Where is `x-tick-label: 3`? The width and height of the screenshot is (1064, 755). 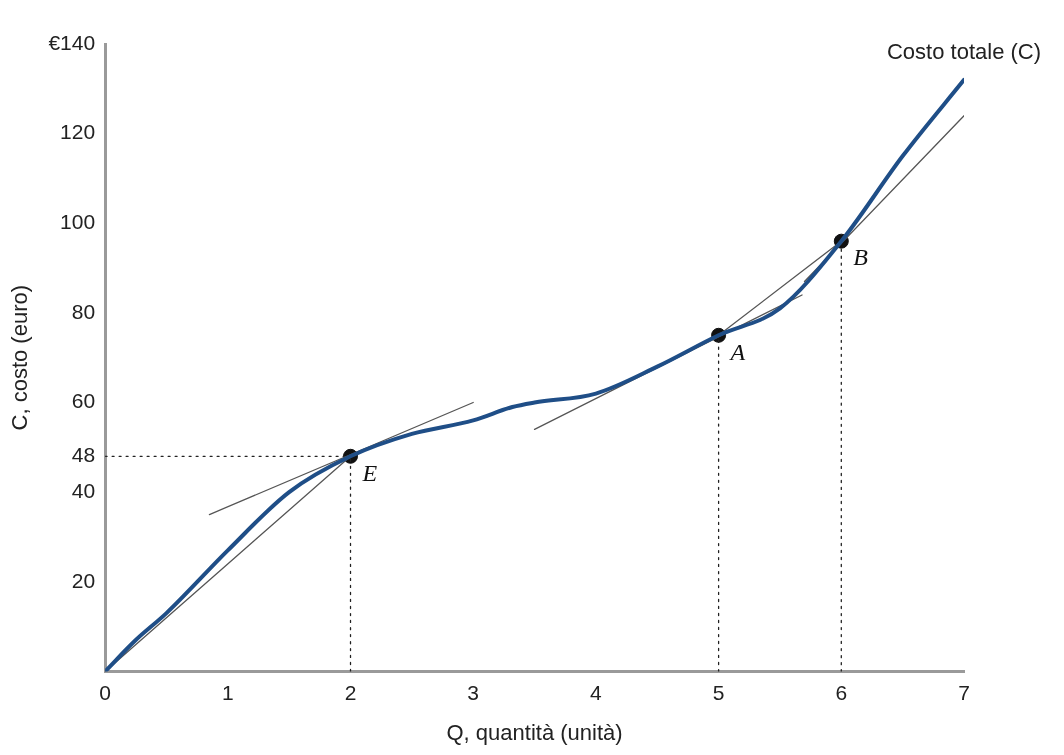
x-tick-label: 3 is located at coordinates (473, 692).